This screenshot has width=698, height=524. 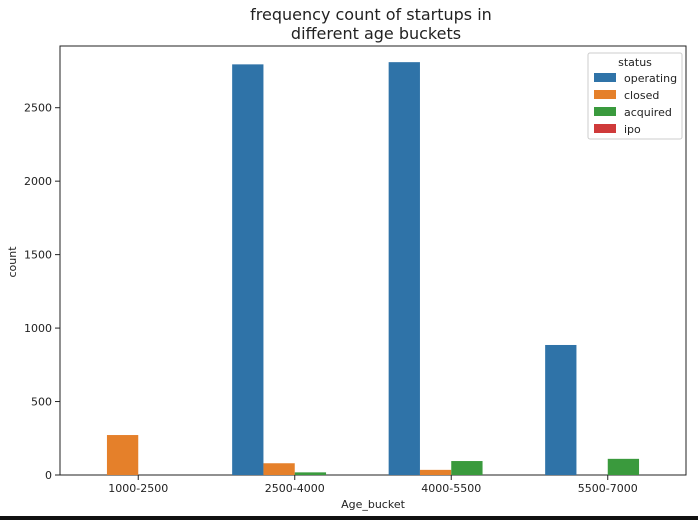 I want to click on x-axis: 1000-2500 2500-4000 4000-5500 5500-7000, so click(x=373, y=485).